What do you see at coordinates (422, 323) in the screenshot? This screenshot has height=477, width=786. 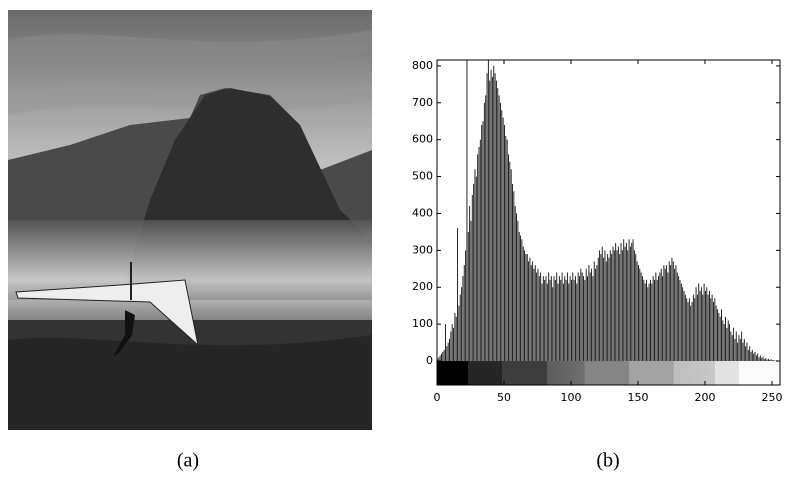 I see `y-tick-label: 100` at bounding box center [422, 323].